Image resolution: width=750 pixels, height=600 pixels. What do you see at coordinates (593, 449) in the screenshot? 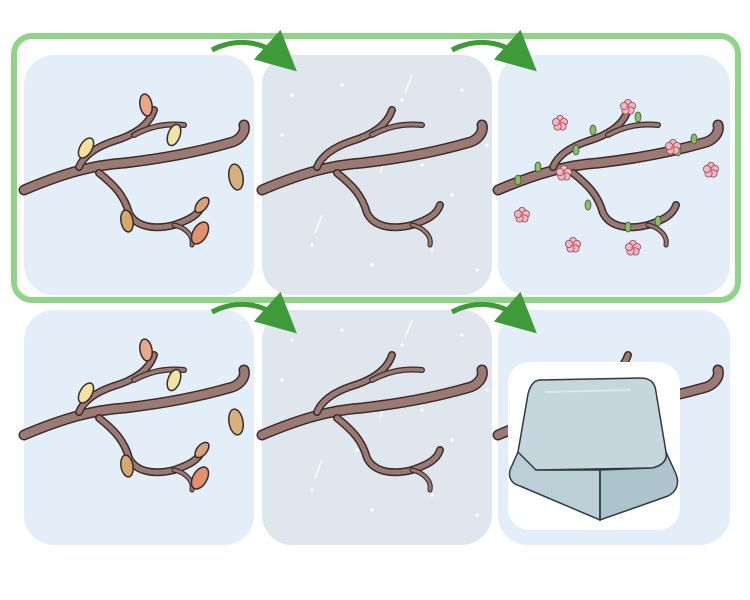
I see `ice-block-icon` at bounding box center [593, 449].